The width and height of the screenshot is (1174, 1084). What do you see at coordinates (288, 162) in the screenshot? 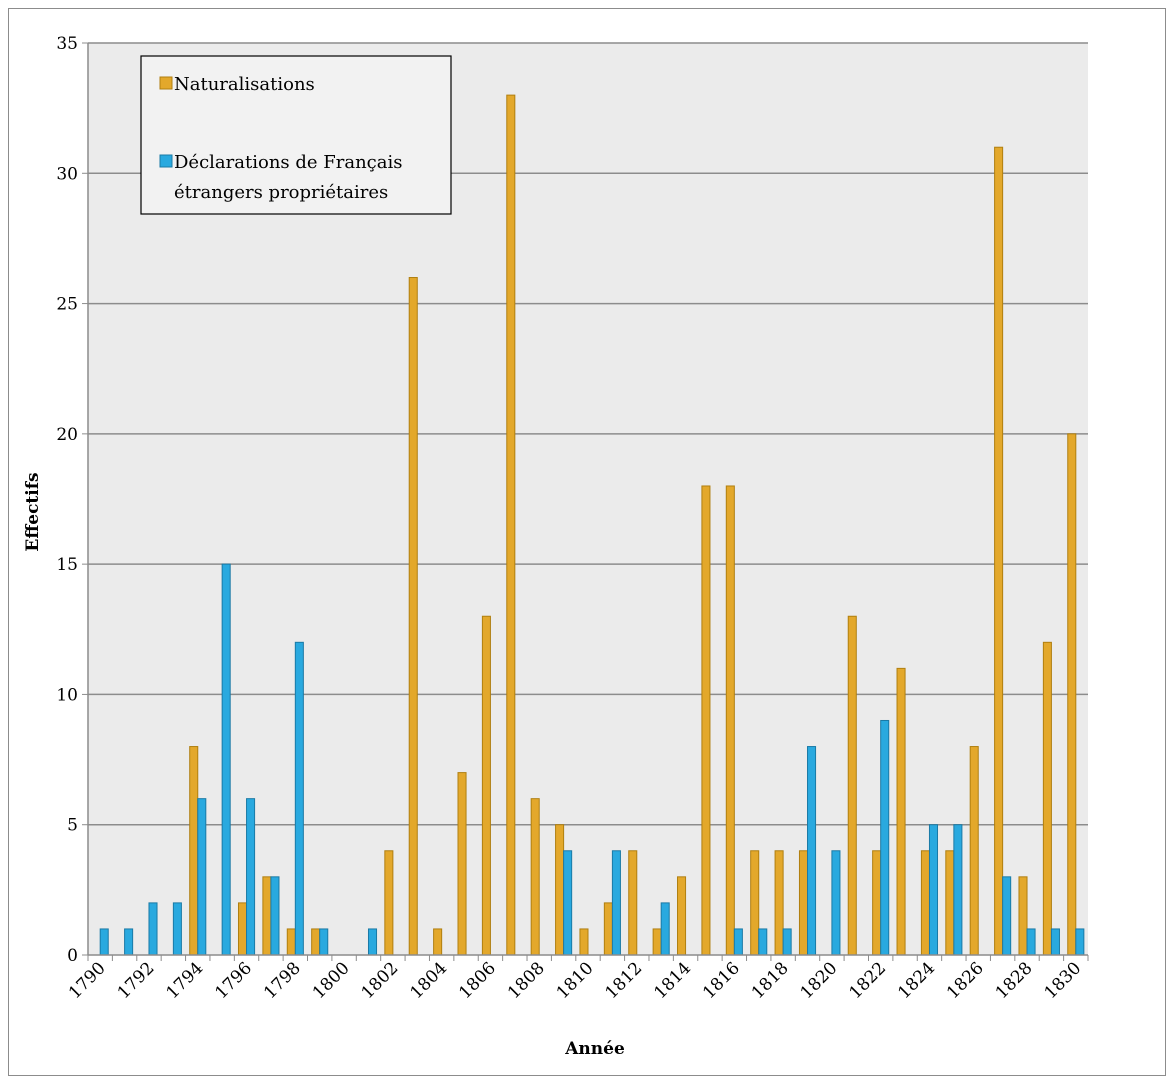
I see `legend-label-declarations-line1: Déclarations de Français` at bounding box center [288, 162].